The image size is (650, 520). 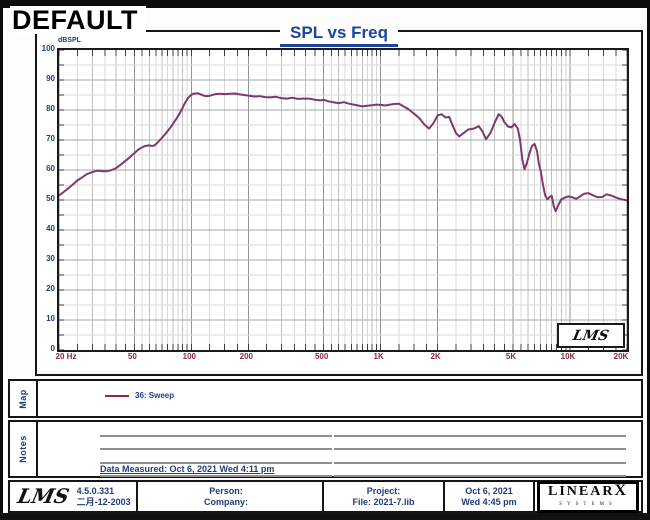 I want to click on x-tick-label: 20K, so click(x=621, y=356).